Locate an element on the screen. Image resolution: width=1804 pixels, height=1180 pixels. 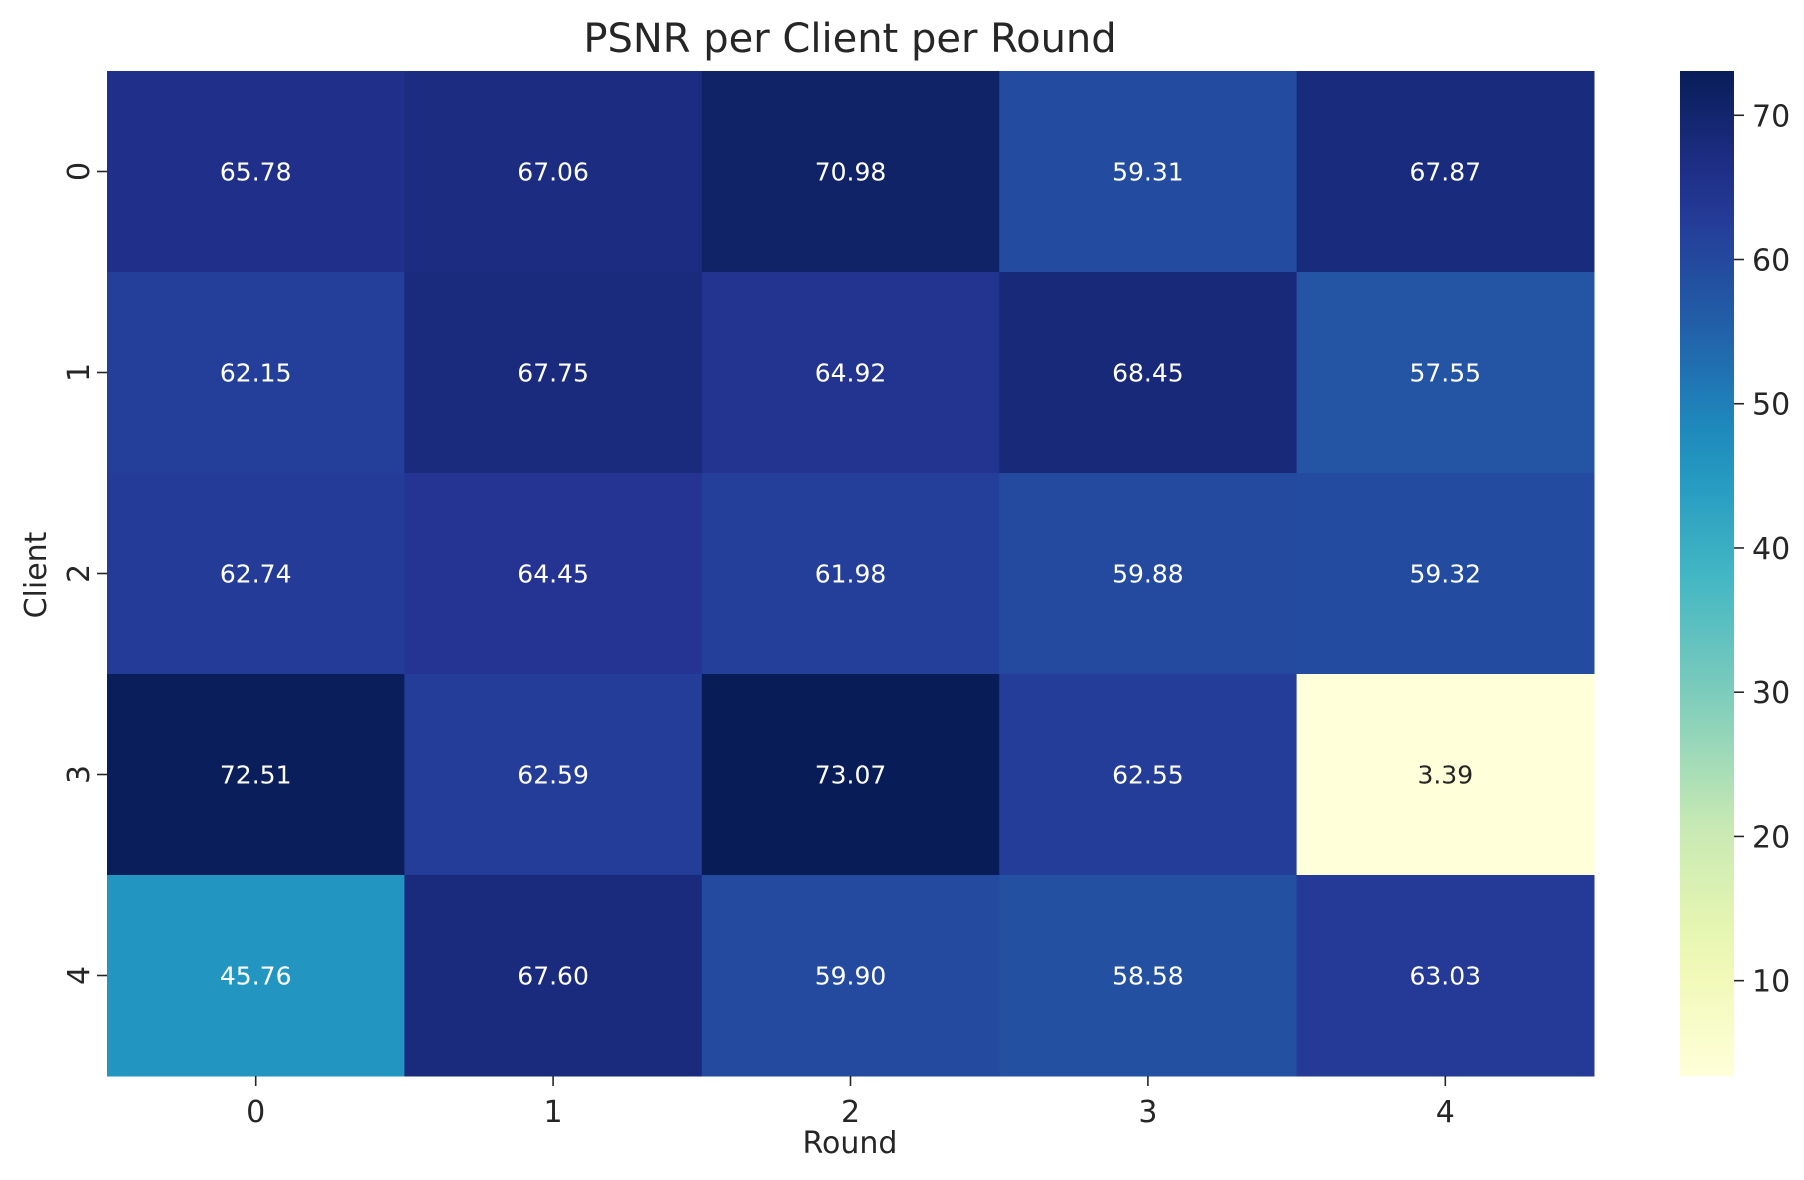
cell-value-label: 67.87 is located at coordinates (1446, 172).